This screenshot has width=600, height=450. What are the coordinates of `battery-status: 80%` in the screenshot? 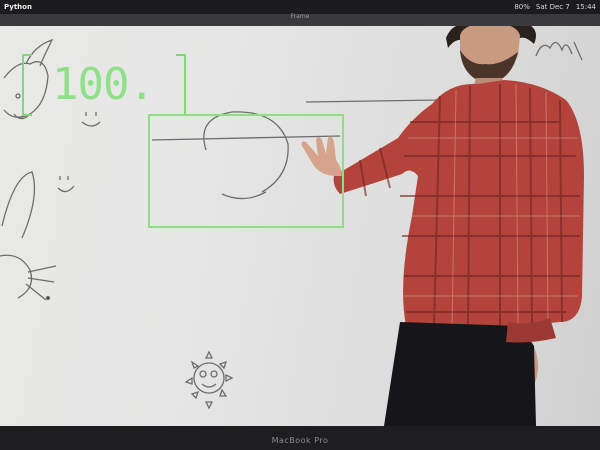 It's located at (522, 7).